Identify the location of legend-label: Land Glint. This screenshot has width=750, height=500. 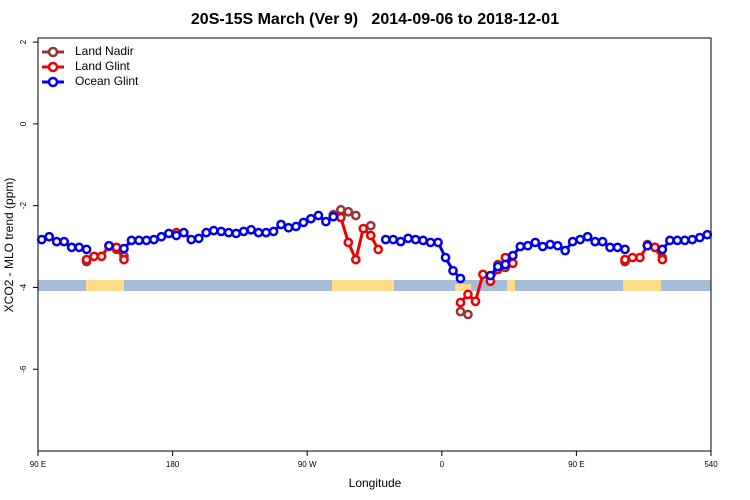
(102, 66).